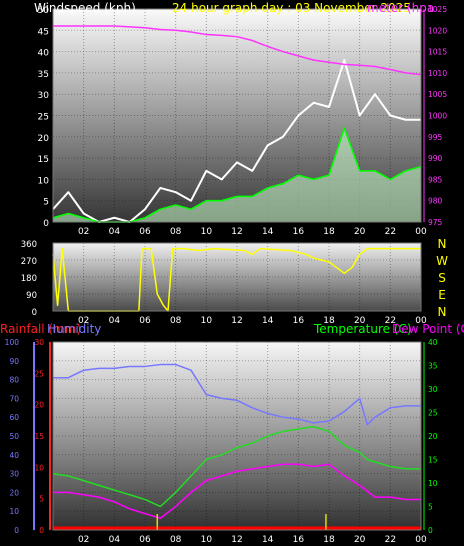 The width and height of the screenshot is (464, 546). Describe the element at coordinates (237, 394) in the screenshot. I see `humidity-line` at that location.